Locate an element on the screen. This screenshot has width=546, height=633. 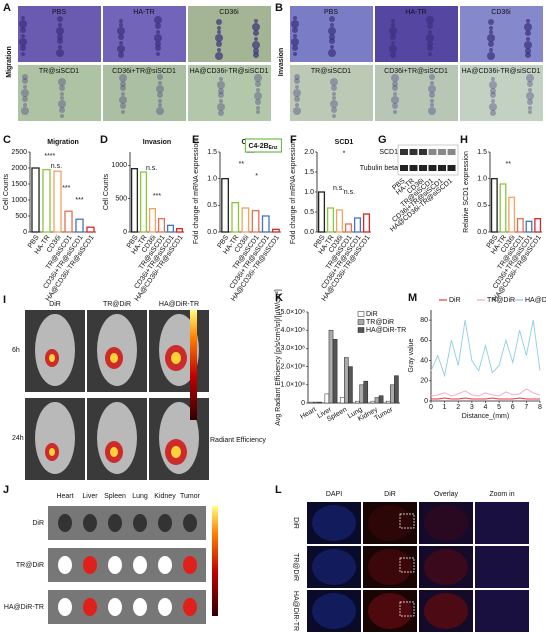
chart-title: SCD1 is located at coordinates (344, 142).